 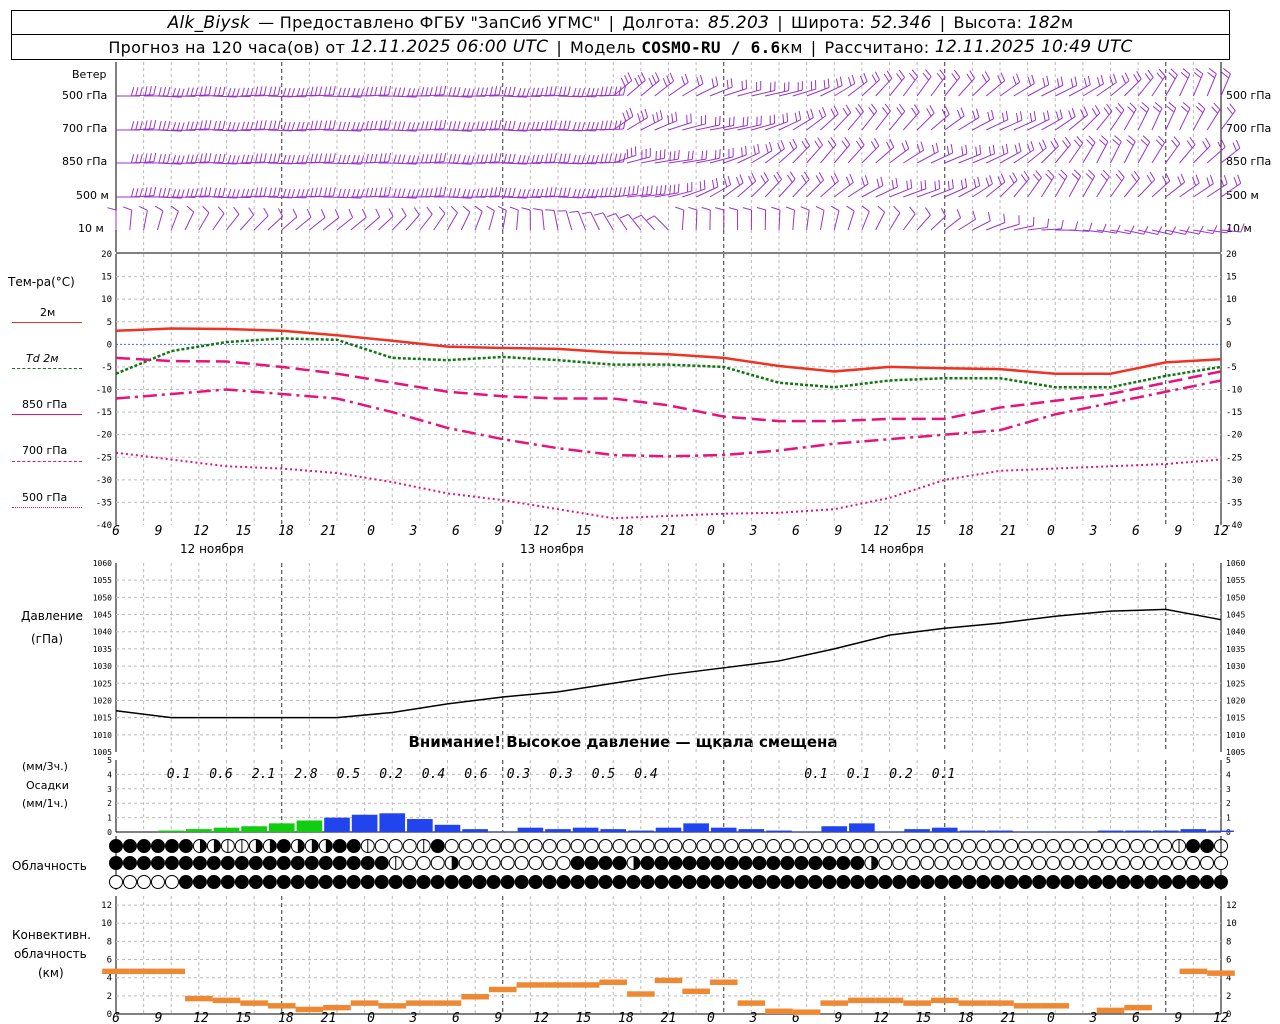 What do you see at coordinates (966, 531) in the screenshot?
I see `temp-axis-hour-label: 18` at bounding box center [966, 531].